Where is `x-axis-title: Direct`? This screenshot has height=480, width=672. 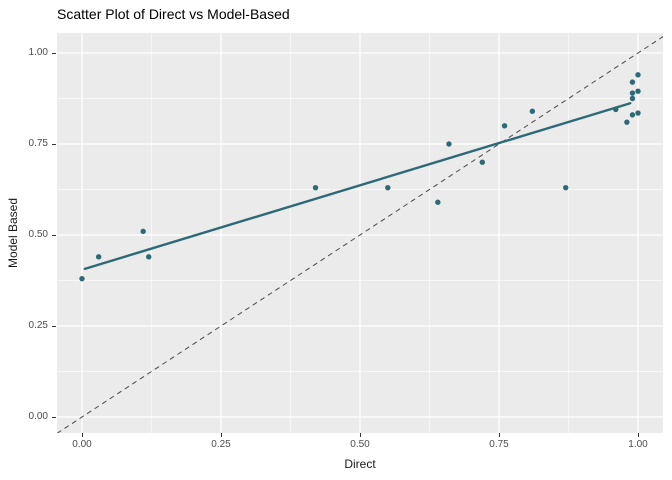
x-axis-title: Direct is located at coordinates (360, 464).